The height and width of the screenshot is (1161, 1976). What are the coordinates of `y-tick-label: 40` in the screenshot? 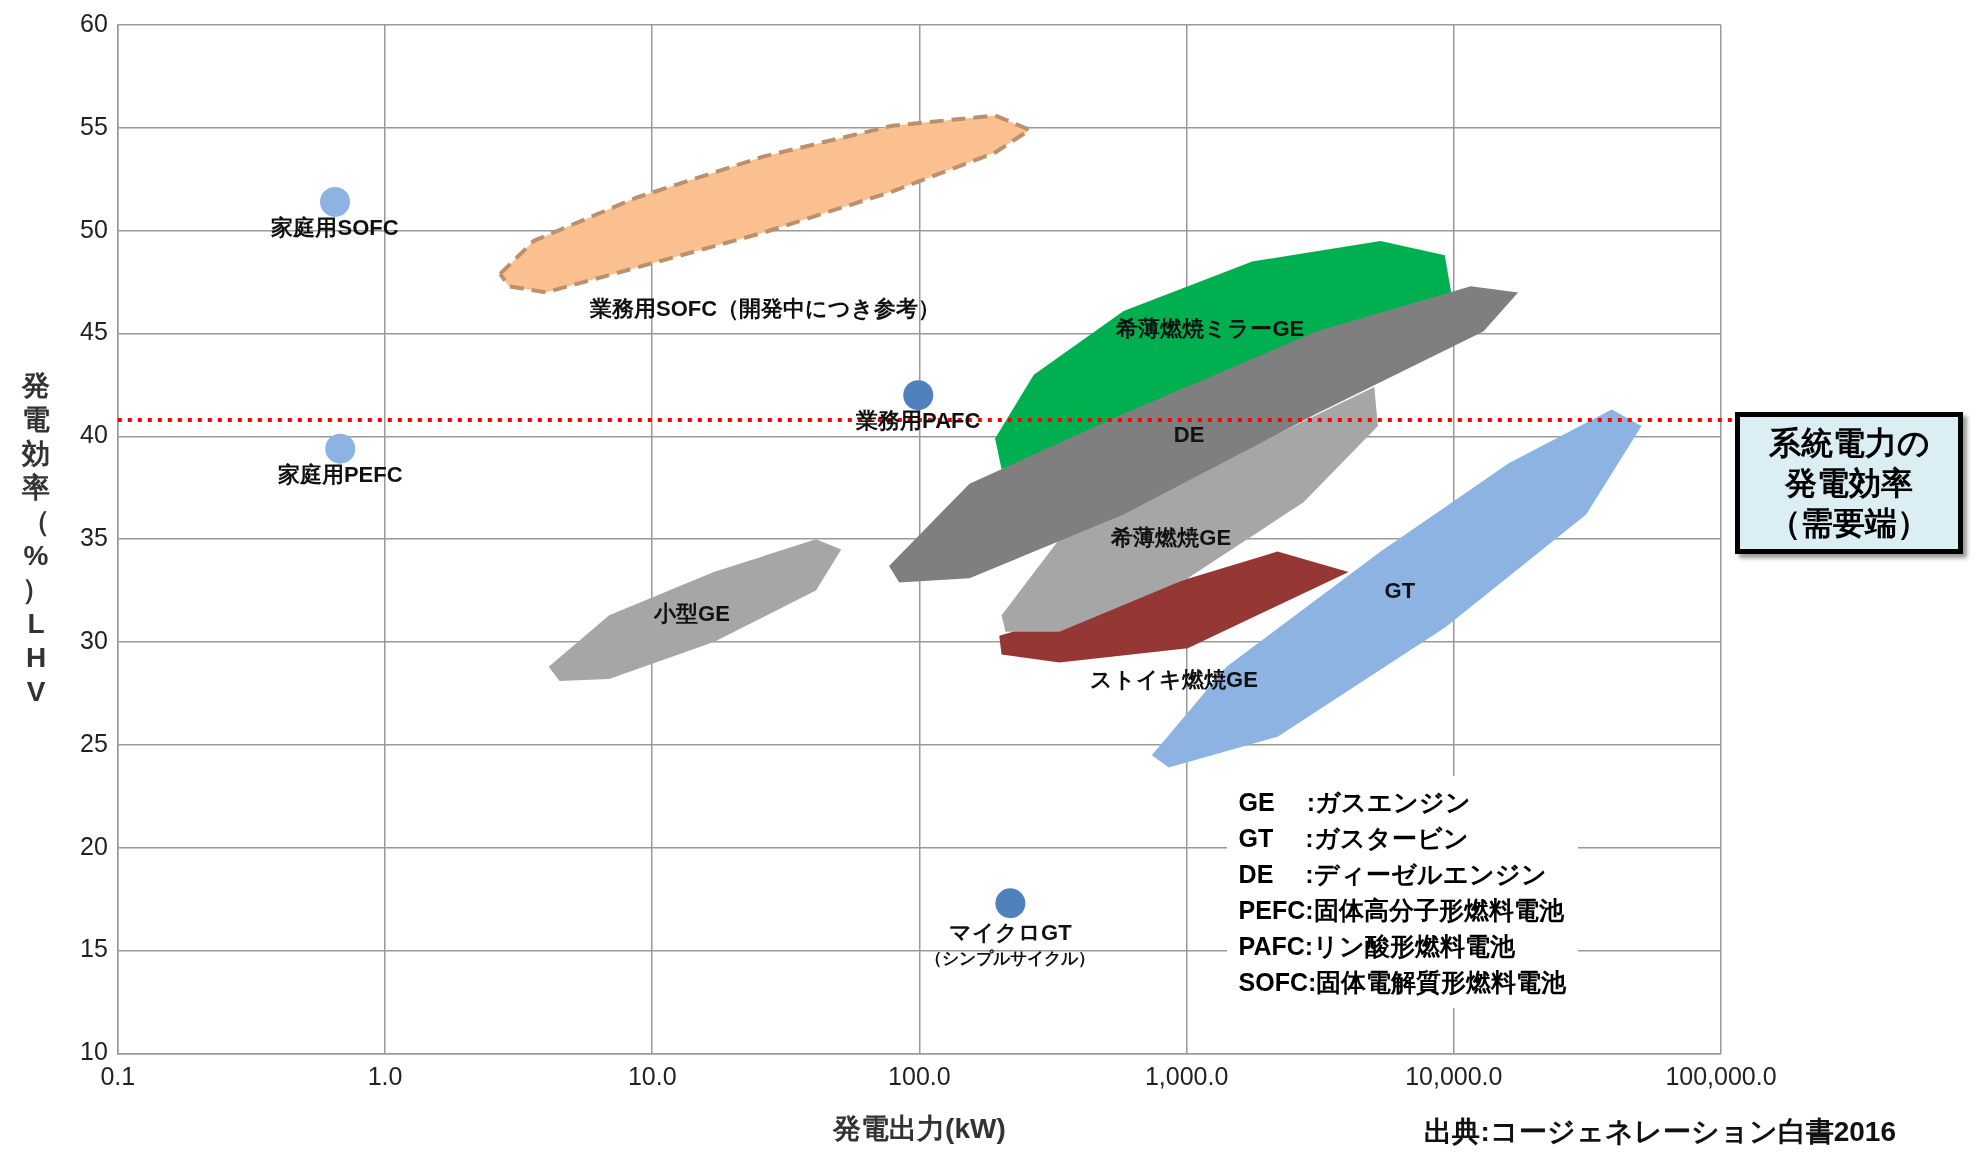 It's located at (94, 434).